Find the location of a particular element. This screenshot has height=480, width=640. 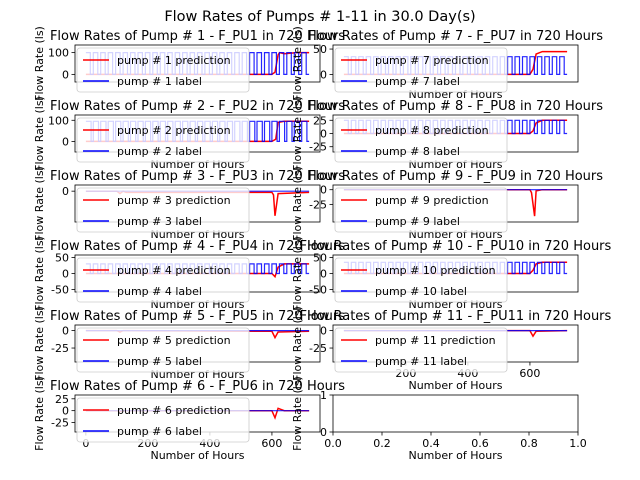

x-tick-label: 1.0 is located at coordinates (578, 443).